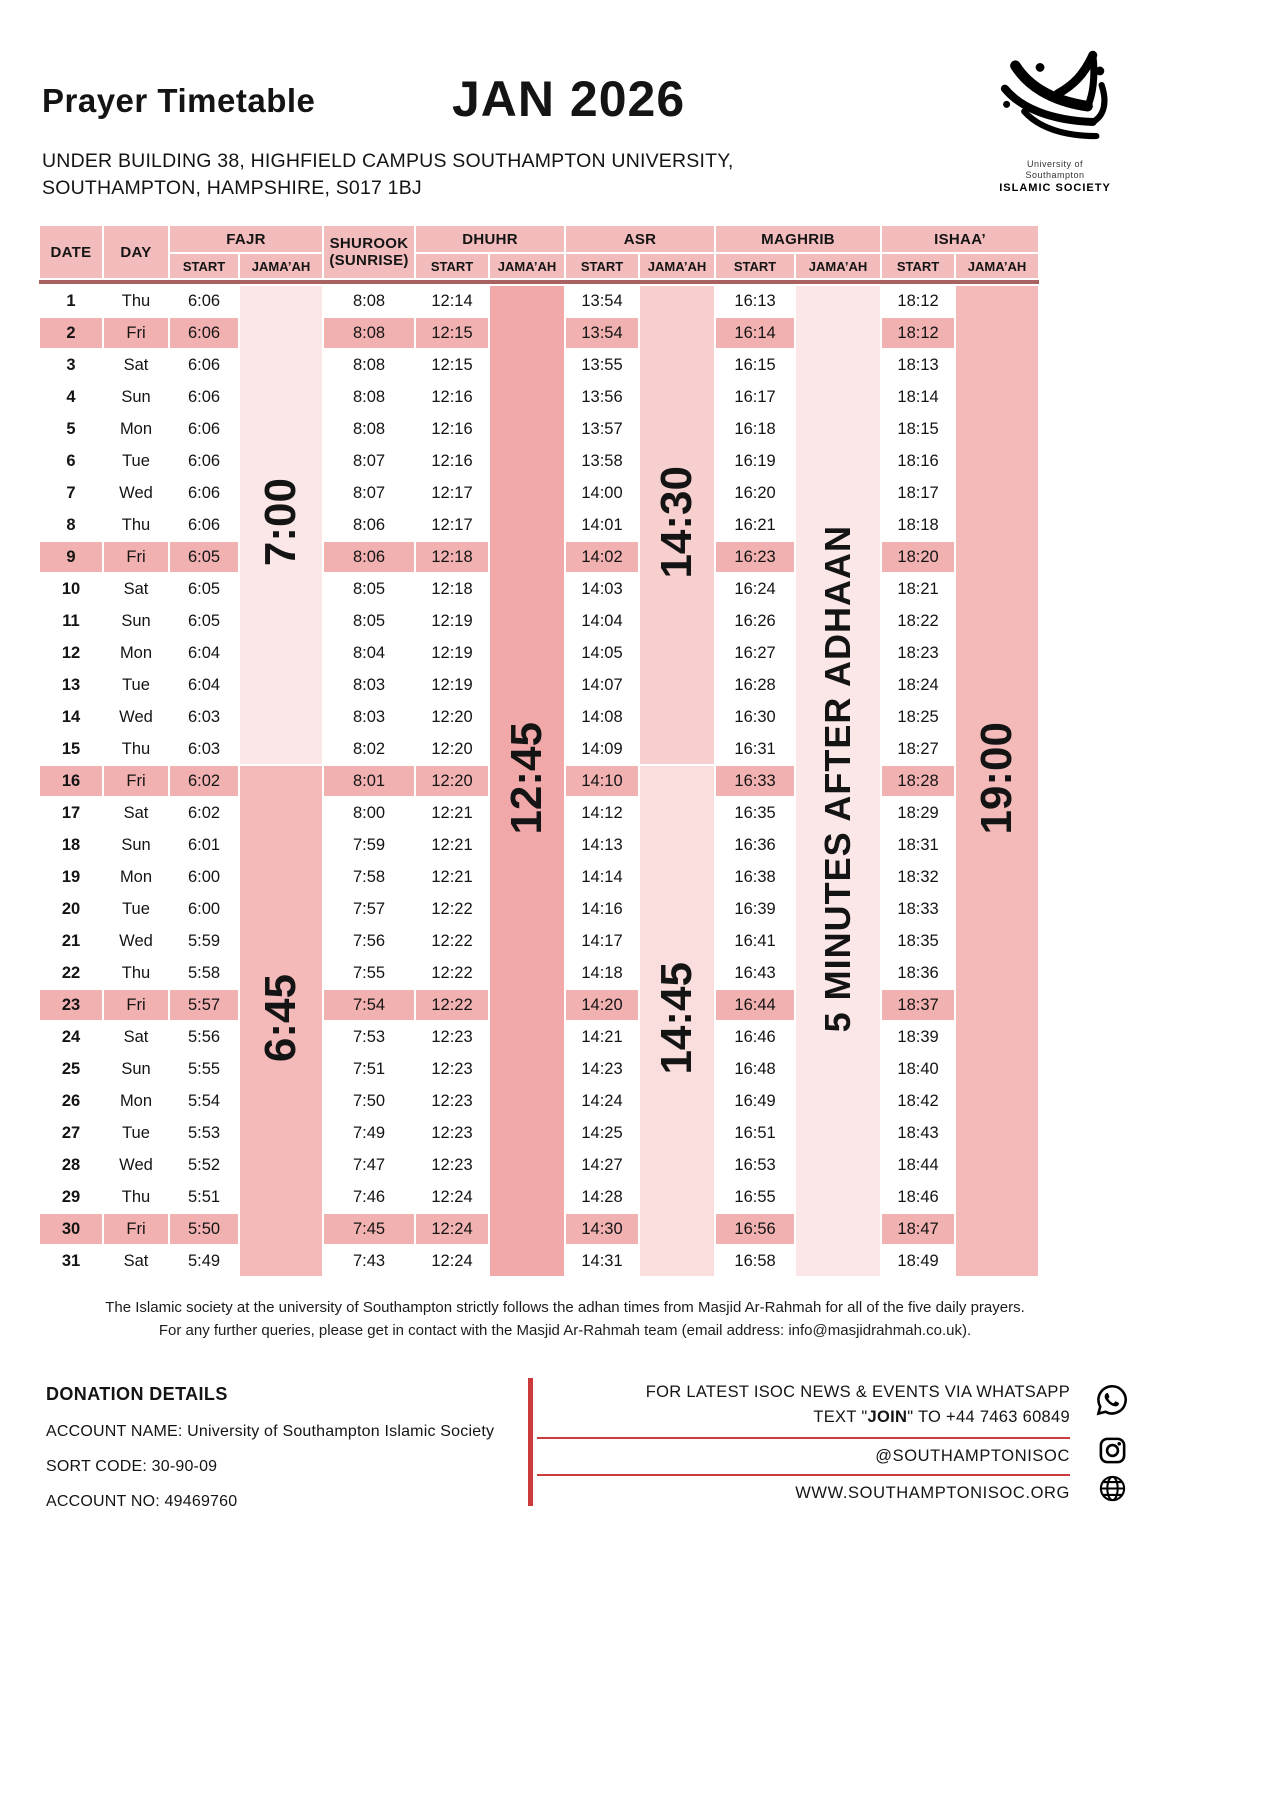  I want to click on subheader-maghrib-jamaah: JAMA’AH, so click(838, 266).